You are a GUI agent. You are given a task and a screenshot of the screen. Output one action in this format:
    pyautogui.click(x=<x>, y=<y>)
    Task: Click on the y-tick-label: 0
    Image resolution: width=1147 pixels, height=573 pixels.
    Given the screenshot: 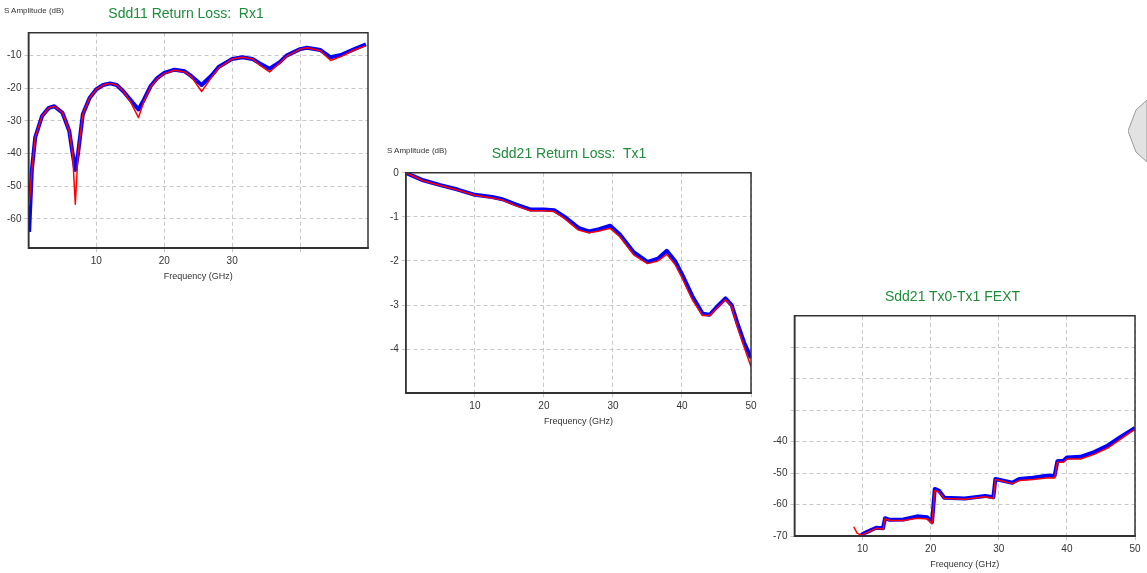 What is the action you would take?
    pyautogui.click(x=396, y=172)
    